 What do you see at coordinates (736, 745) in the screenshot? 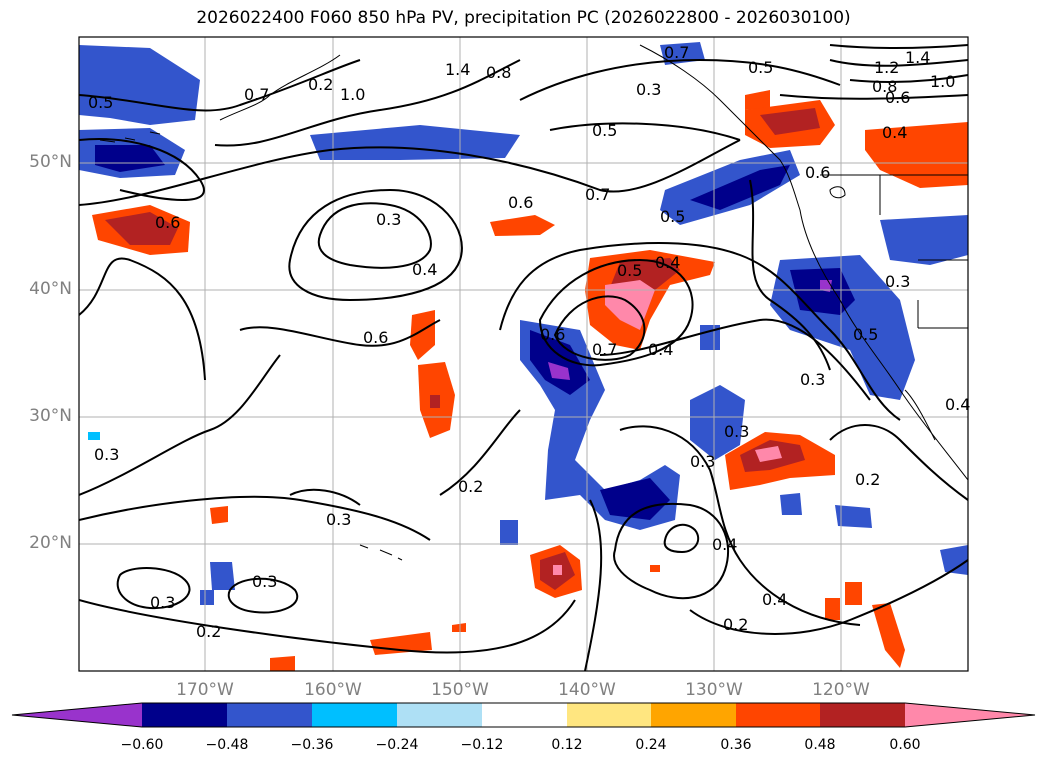
I see `colorbar-tick: 0.36` at bounding box center [736, 745].